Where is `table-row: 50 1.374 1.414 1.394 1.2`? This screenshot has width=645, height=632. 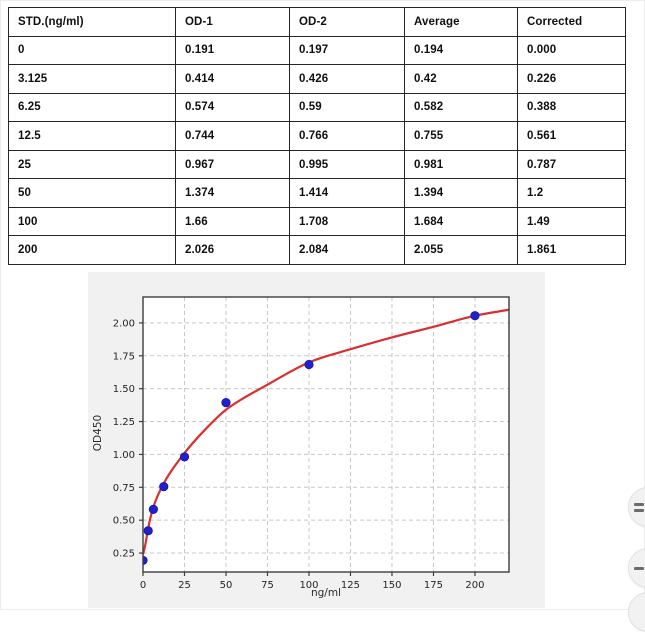 table-row: 50 1.374 1.414 1.394 1.2 is located at coordinates (317, 193).